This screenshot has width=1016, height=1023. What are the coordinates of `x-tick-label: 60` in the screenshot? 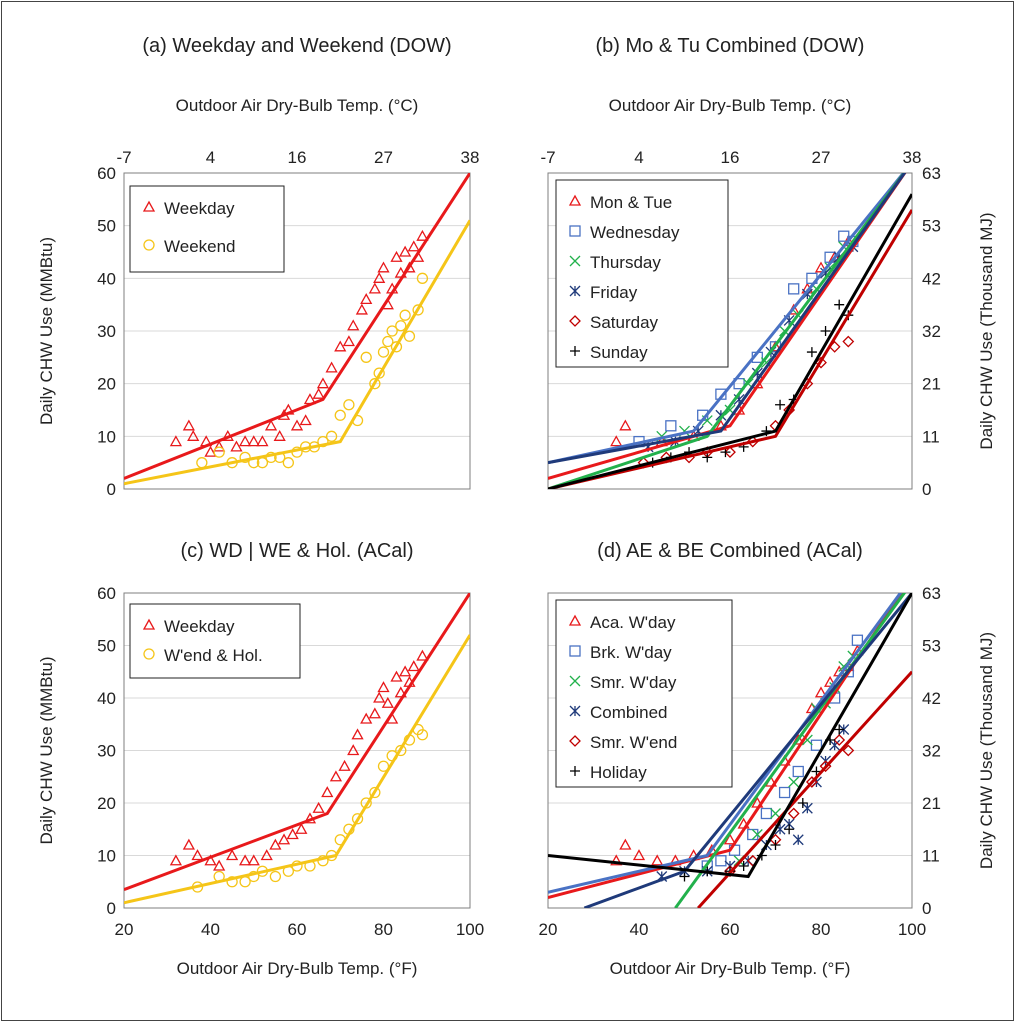 It's located at (297, 929).